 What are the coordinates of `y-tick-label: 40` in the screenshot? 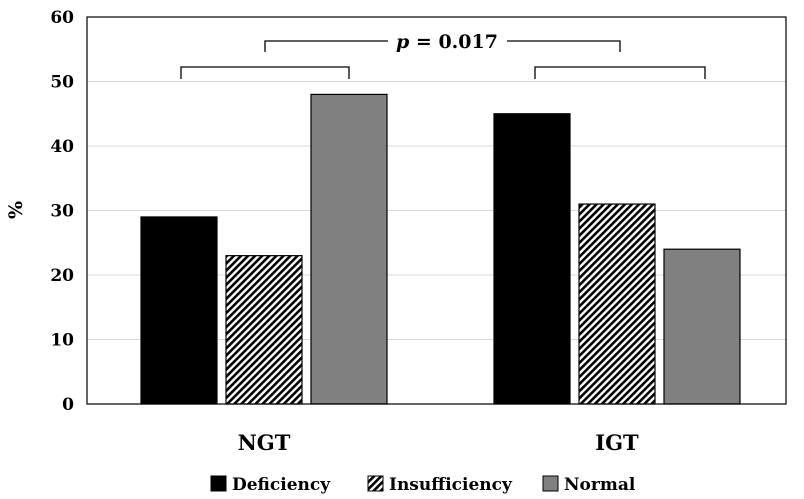 It's located at (62, 147).